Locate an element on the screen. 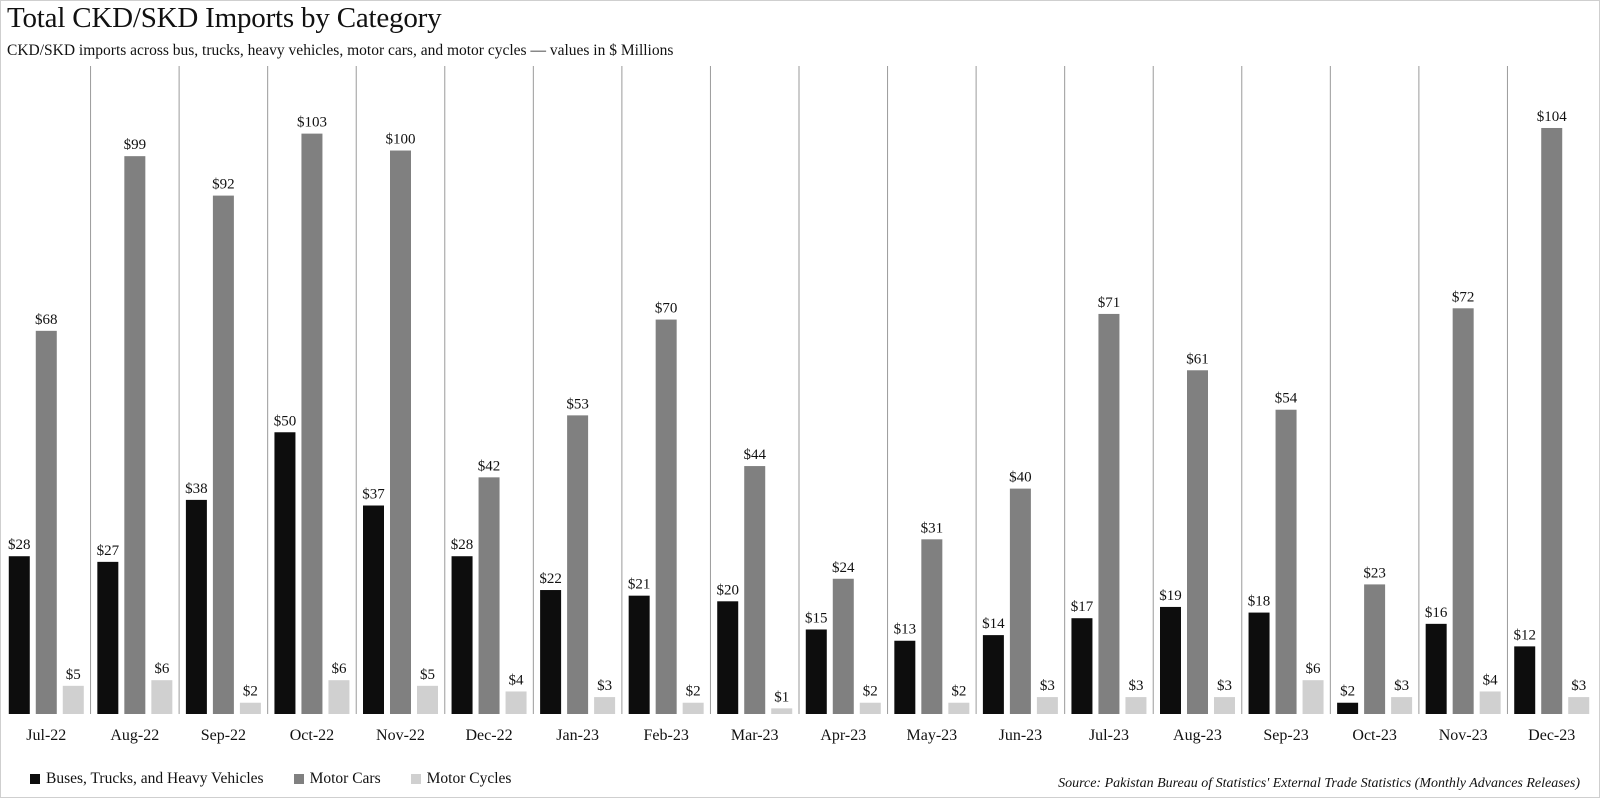 The image size is (1600, 798). x-tick-label: Sep-22 is located at coordinates (223, 735).